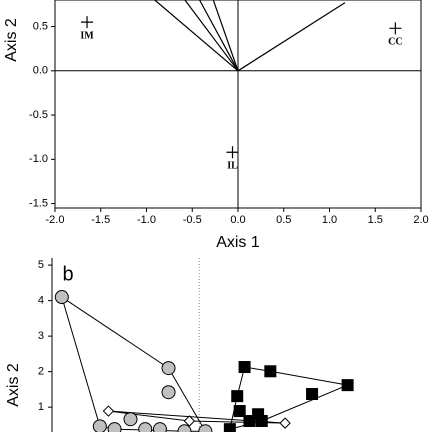 Image resolution: width=432 pixels, height=432 pixels. Describe the element at coordinates (41, 372) in the screenshot. I see `y-tick-label: 2` at that location.